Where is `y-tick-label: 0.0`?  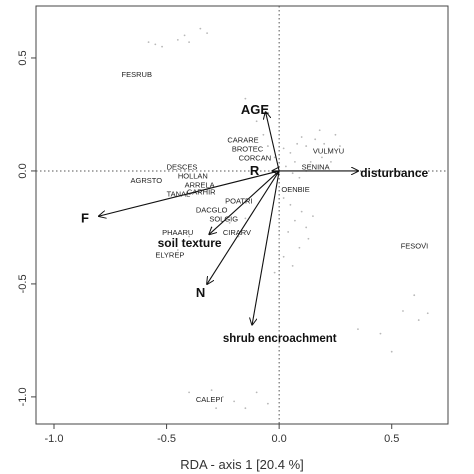 y-tick-label: 0.0 is located at coordinates (23, 170).